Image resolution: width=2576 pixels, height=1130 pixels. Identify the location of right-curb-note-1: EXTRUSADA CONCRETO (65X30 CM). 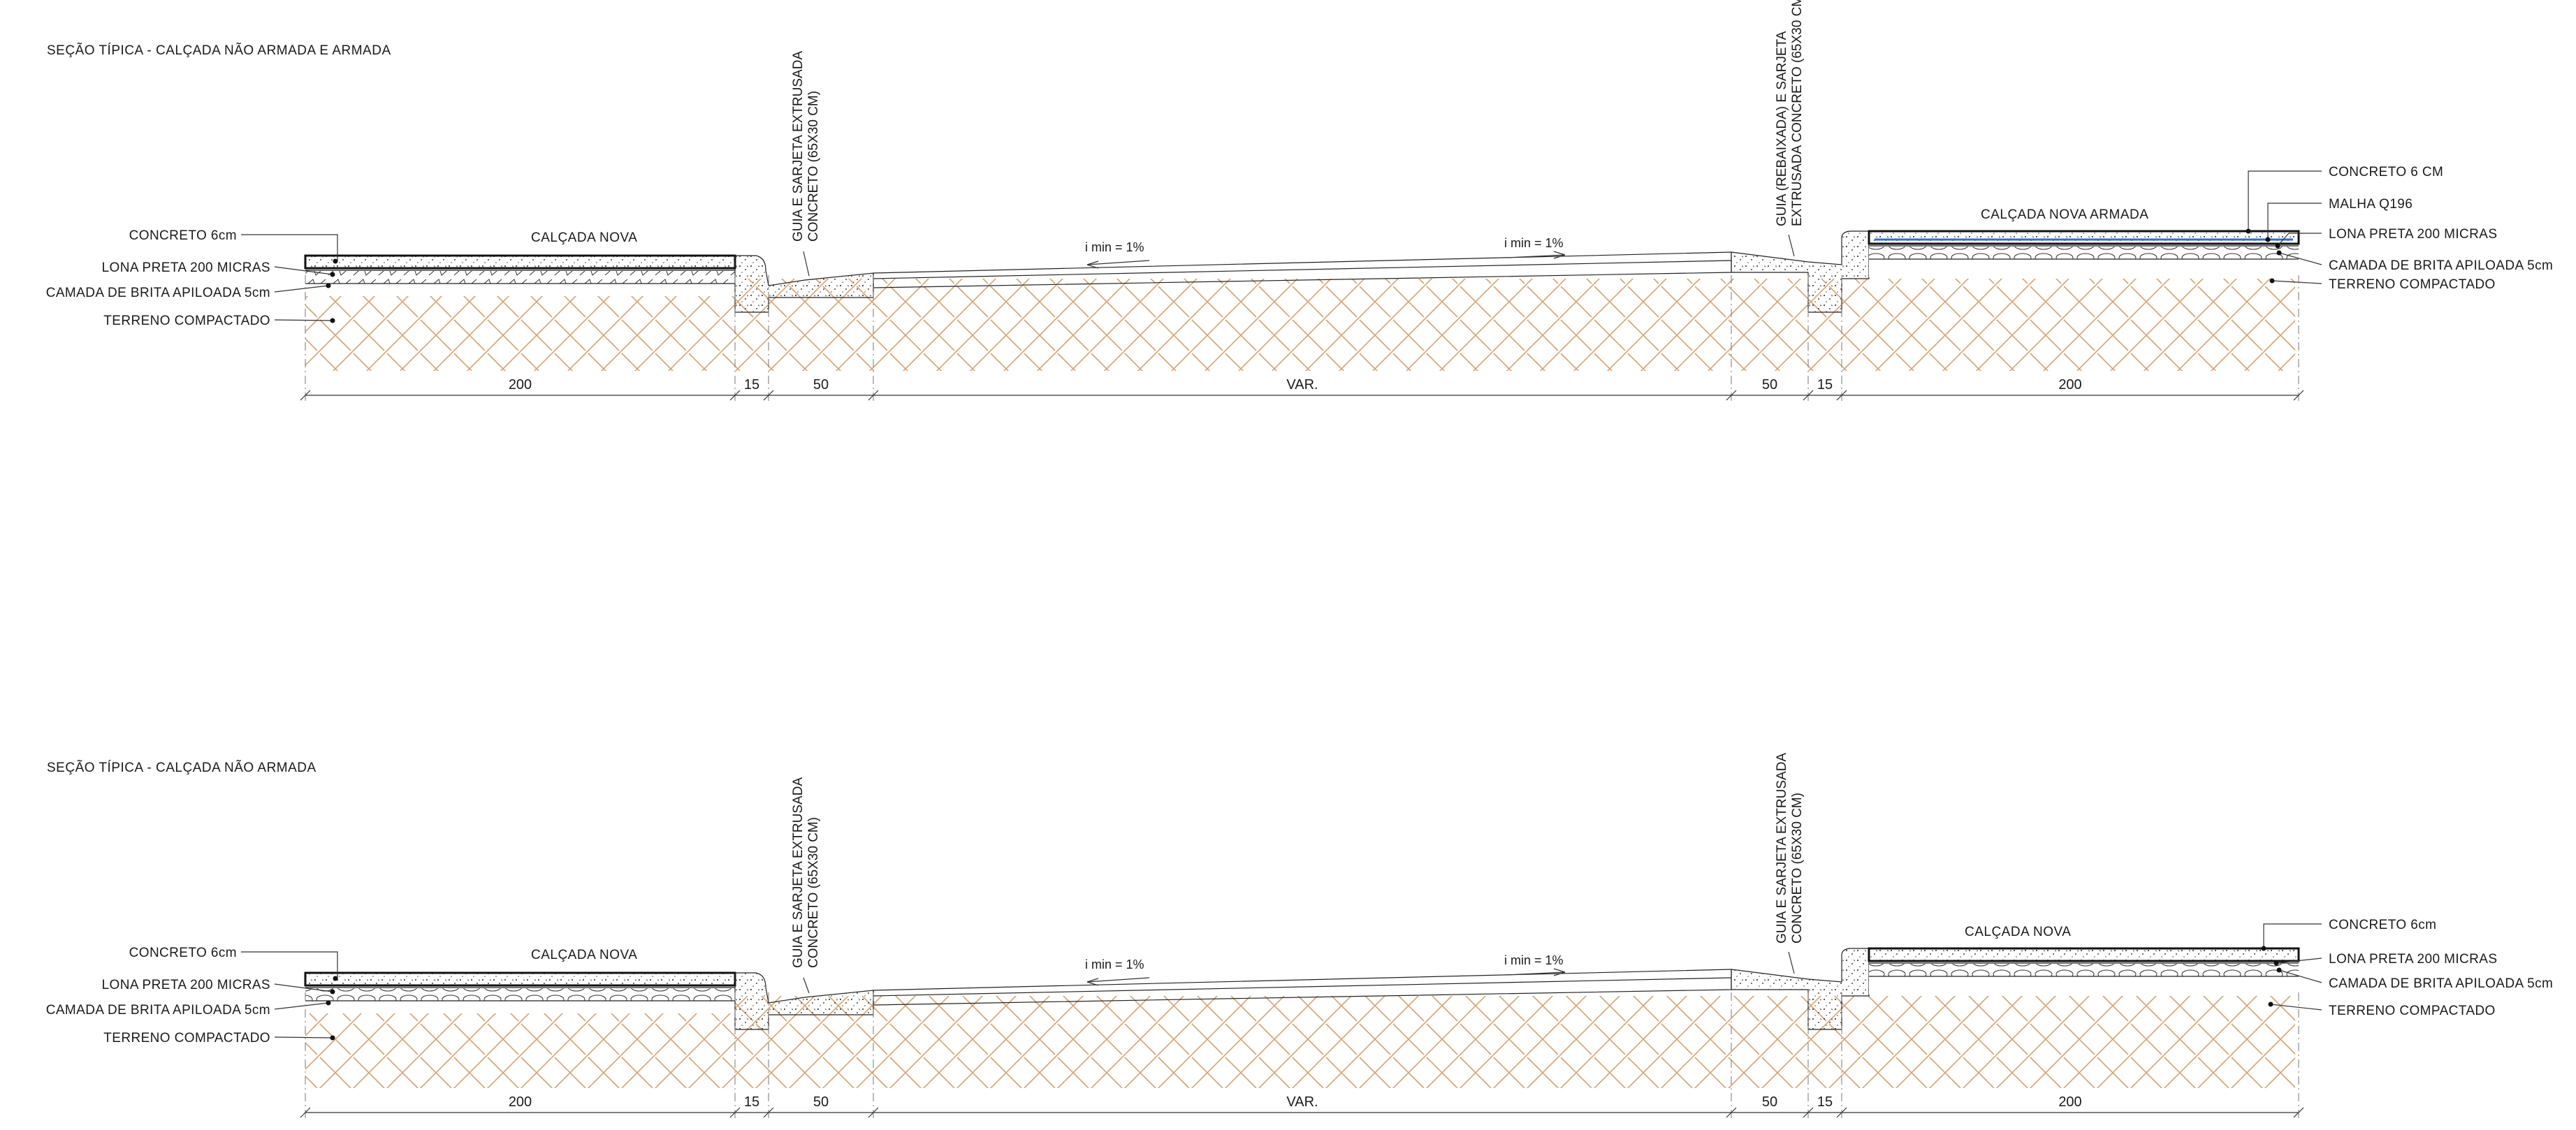
(1797, 113).